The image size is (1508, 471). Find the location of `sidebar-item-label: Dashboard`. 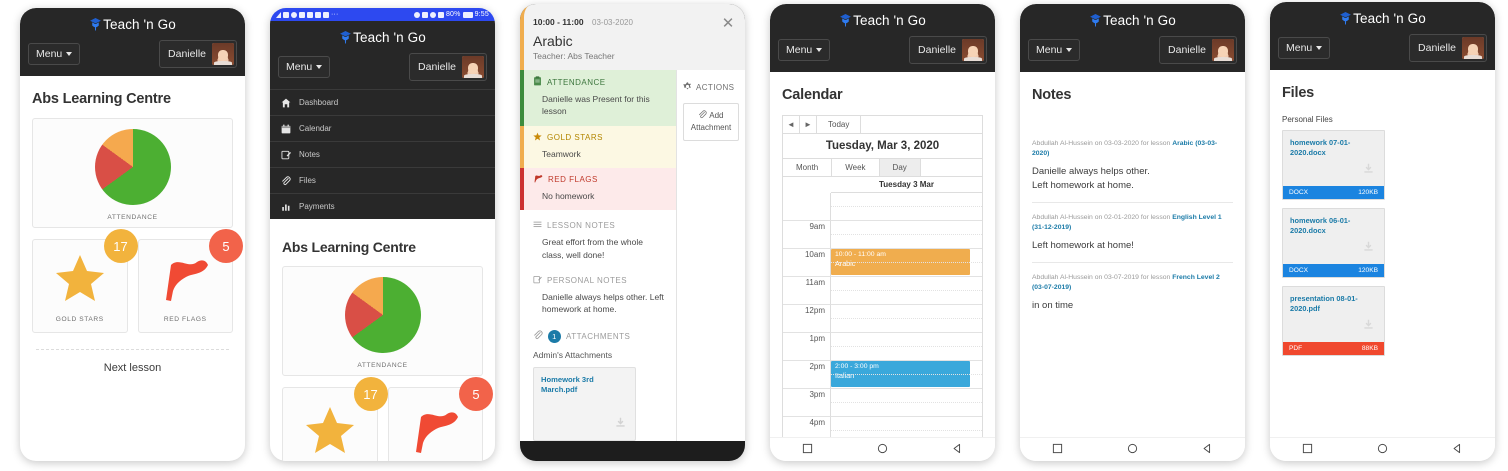

sidebar-item-label: Dashboard is located at coordinates (319, 102).